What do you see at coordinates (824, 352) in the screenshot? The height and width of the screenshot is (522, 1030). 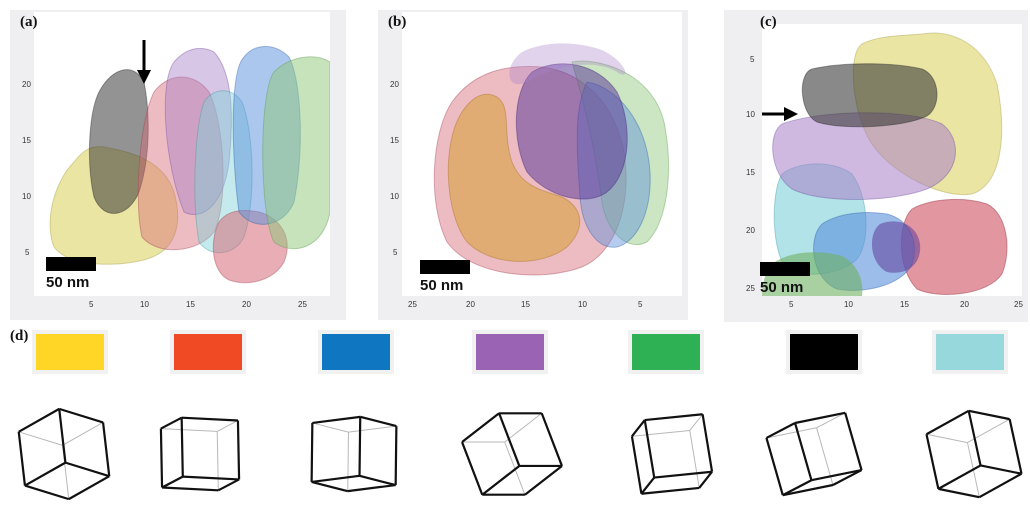 I see `swatch-black` at bounding box center [824, 352].